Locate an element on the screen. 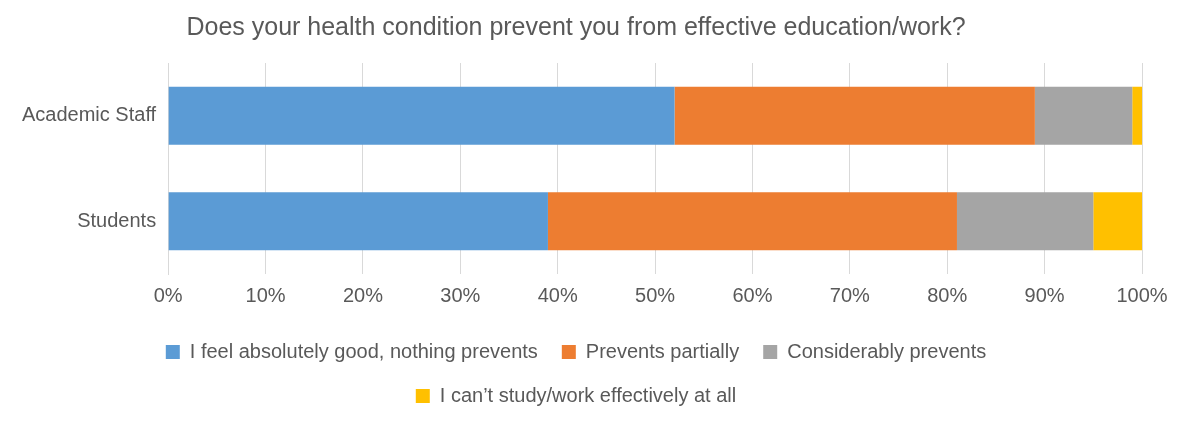 Image resolution: width=1182 pixels, height=421 pixels. x-tick-label: 30% is located at coordinates (460, 294).